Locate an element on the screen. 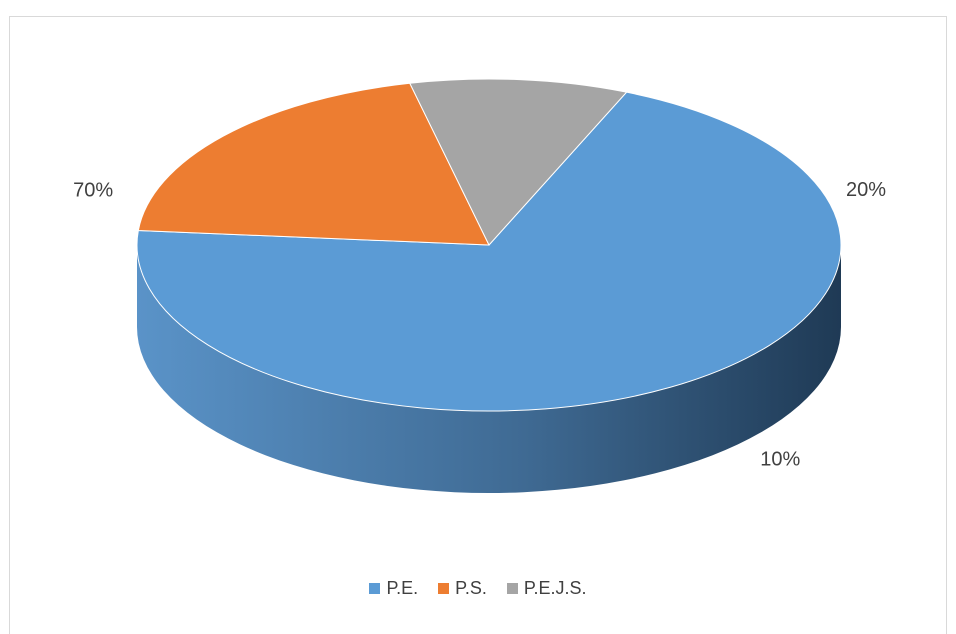 This screenshot has height=634, width=956. legend-swatch-pe is located at coordinates (375, 588).